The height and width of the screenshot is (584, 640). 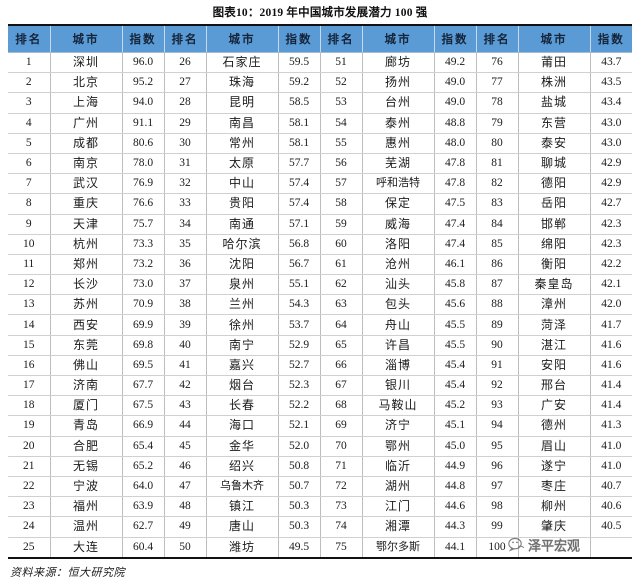 I want to click on cell-idx: 64.0, so click(x=143, y=486).